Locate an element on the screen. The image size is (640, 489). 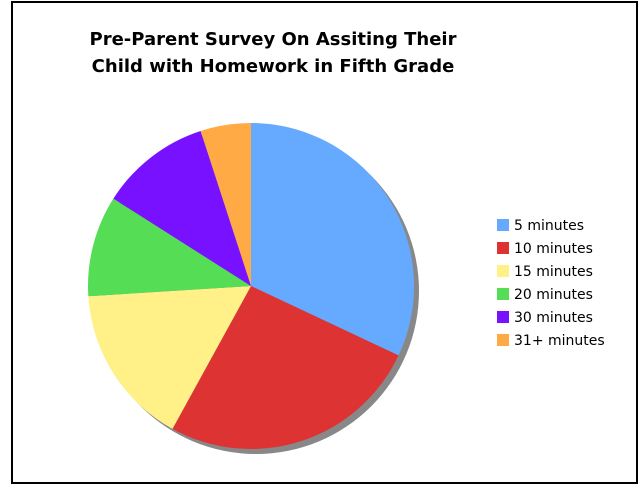
chart-title: Child with Homework in Fifth Grade is located at coordinates (273, 66).